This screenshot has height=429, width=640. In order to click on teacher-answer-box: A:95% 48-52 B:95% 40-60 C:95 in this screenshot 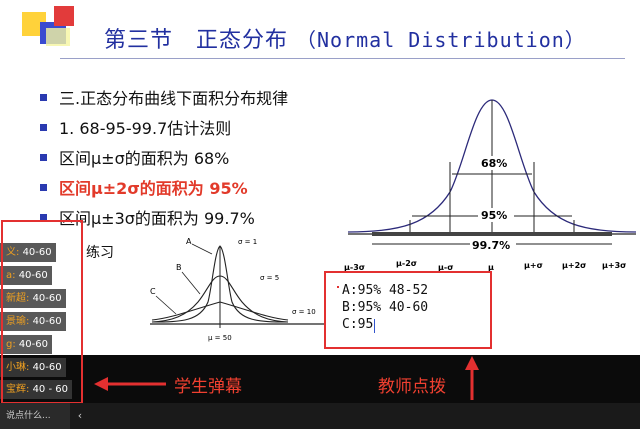, I will do `click(408, 310)`.